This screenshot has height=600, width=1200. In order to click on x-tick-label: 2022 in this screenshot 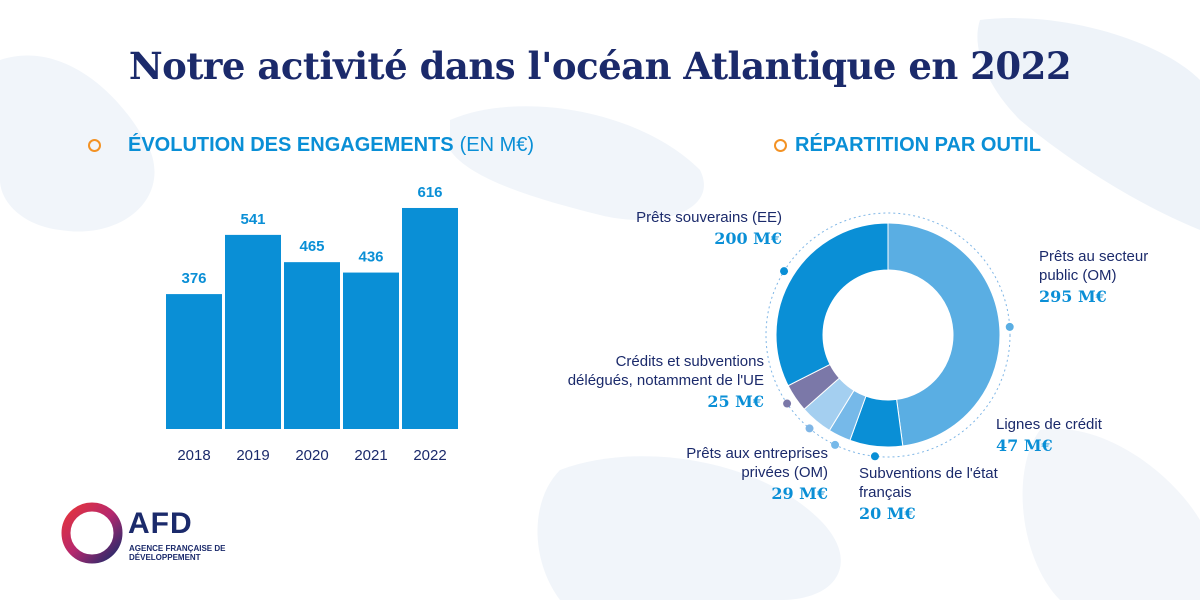, I will do `click(429, 455)`.